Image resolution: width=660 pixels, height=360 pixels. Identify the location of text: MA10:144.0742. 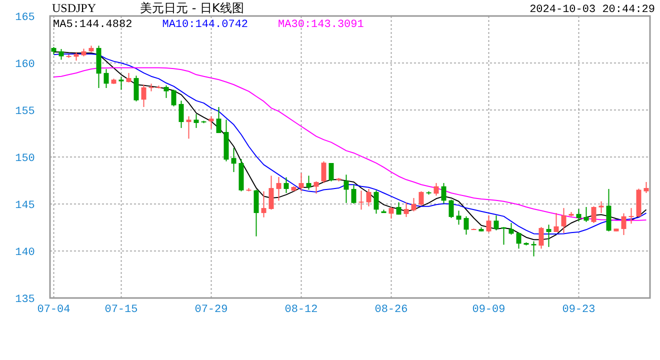
(205, 25).